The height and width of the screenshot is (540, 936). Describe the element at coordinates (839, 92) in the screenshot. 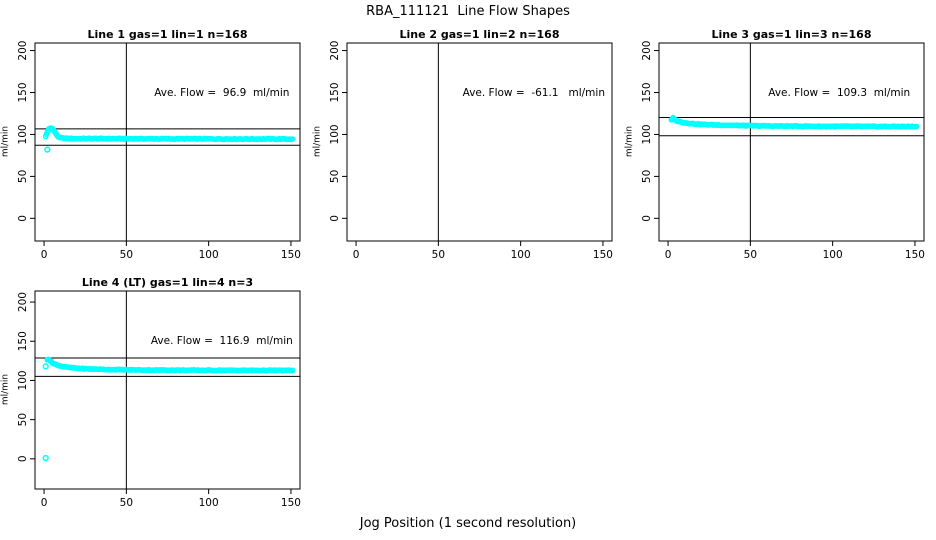

I see `ave-flow-annotation: Ave. Flow = 109.3 ml/min` at that location.